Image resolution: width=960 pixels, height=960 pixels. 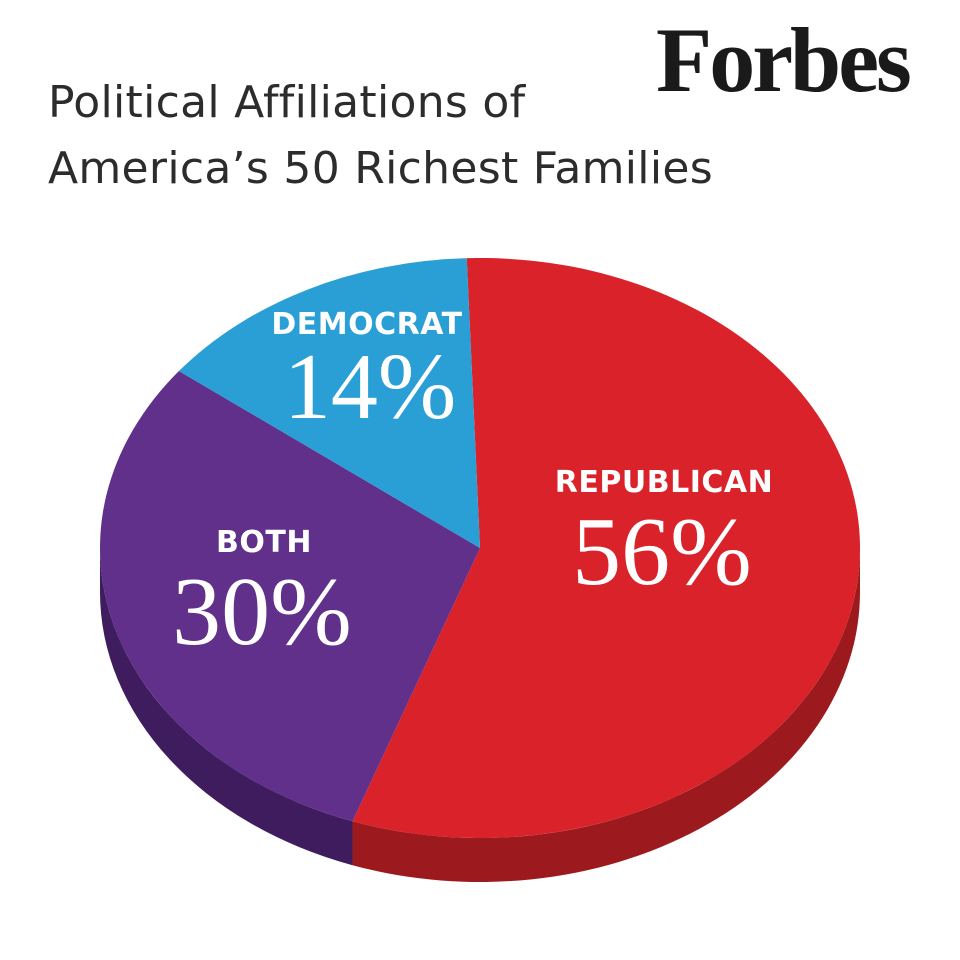 I want to click on forbes-logo: Forbes, so click(x=784, y=60).